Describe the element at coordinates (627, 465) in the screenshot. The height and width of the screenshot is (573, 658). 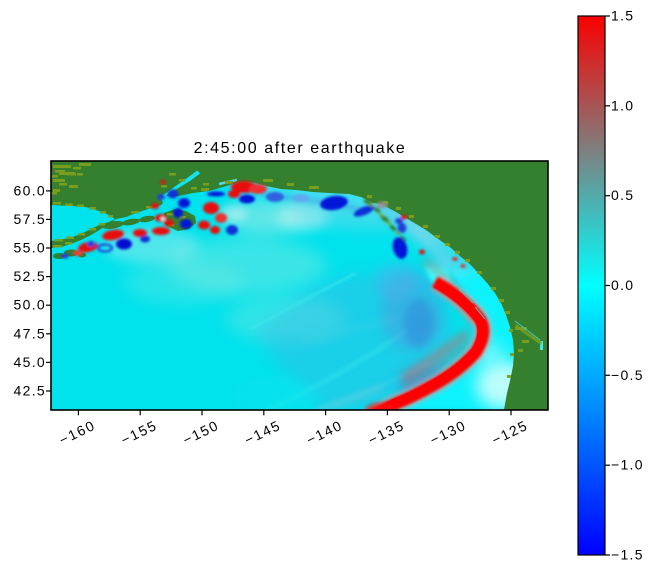
I see `svg-text: −1.0` at that location.